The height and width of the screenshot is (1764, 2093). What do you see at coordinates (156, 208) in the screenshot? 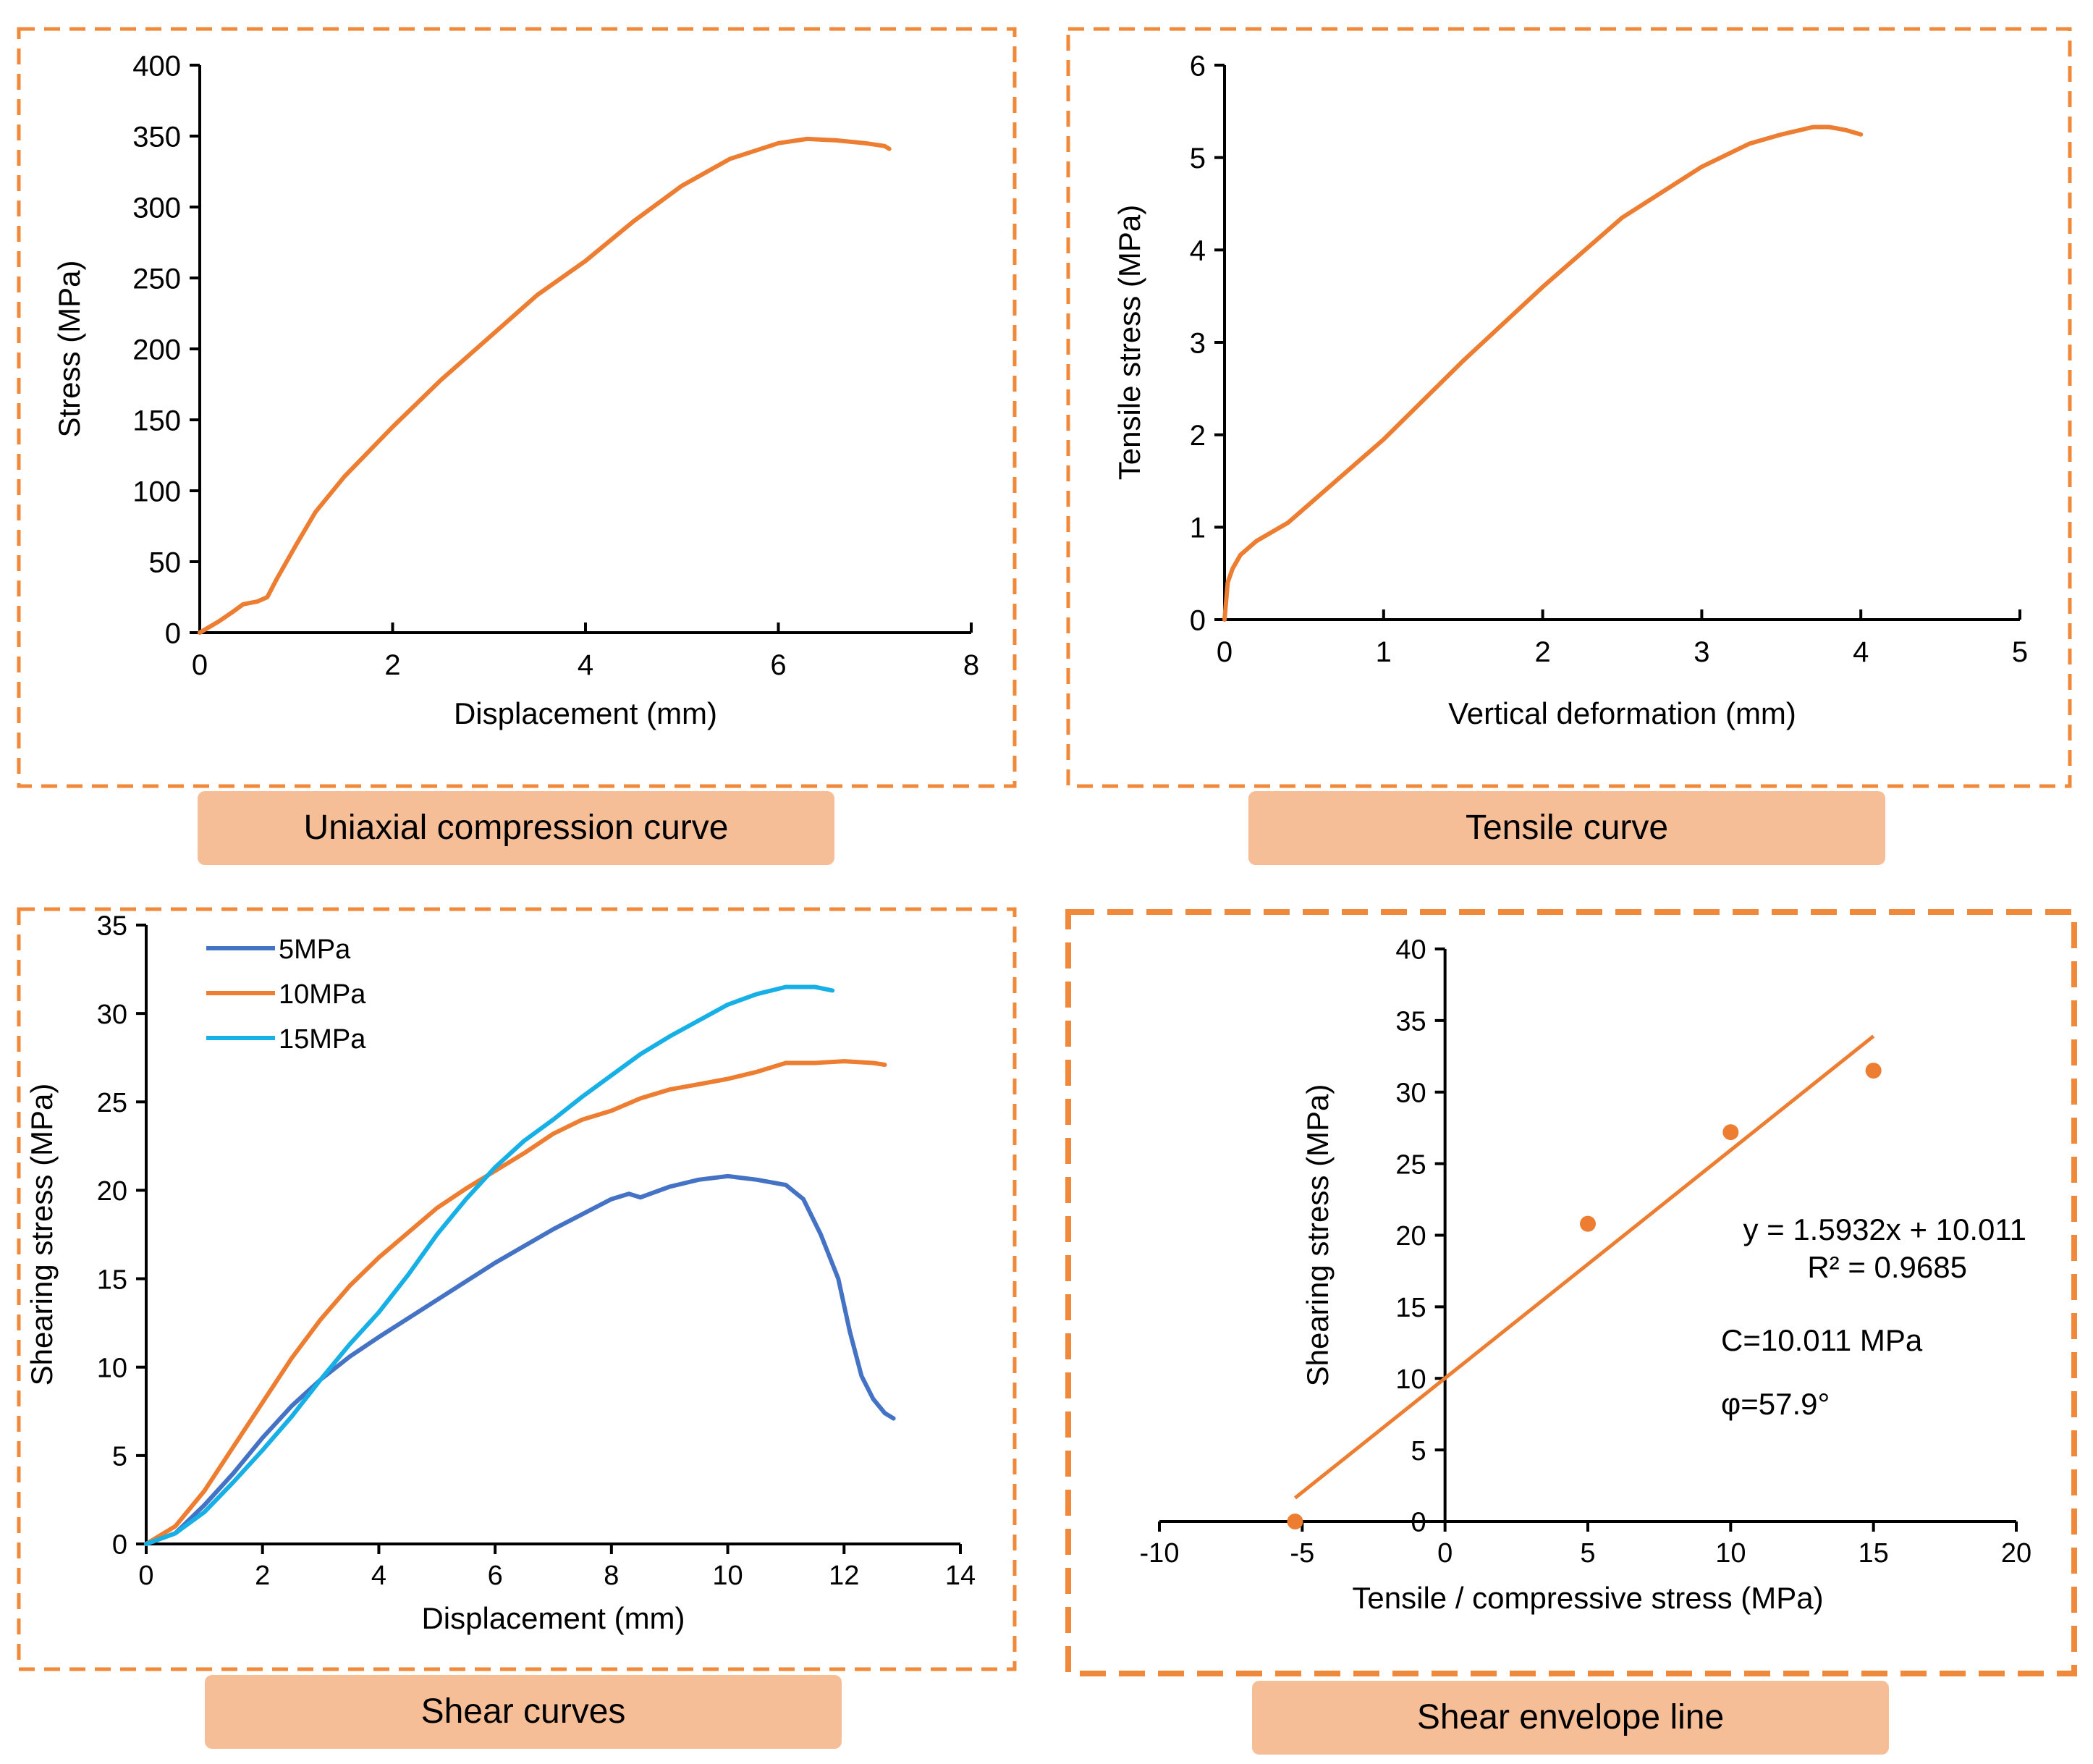
I see `y-tick-label: 300` at bounding box center [156, 208].